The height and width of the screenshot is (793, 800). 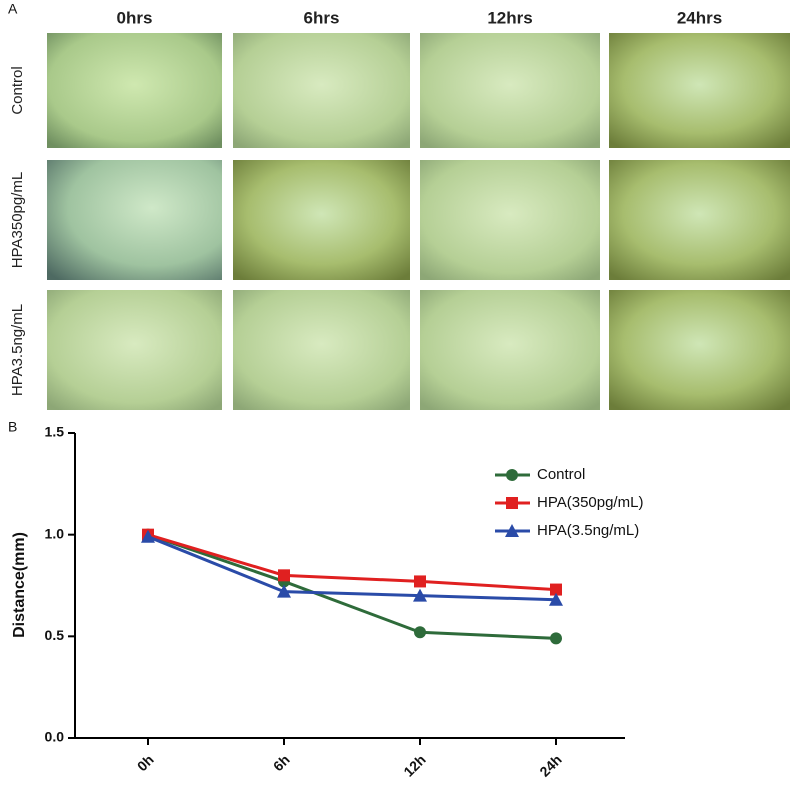 I want to click on column-header: 12hrs, so click(x=509, y=17).